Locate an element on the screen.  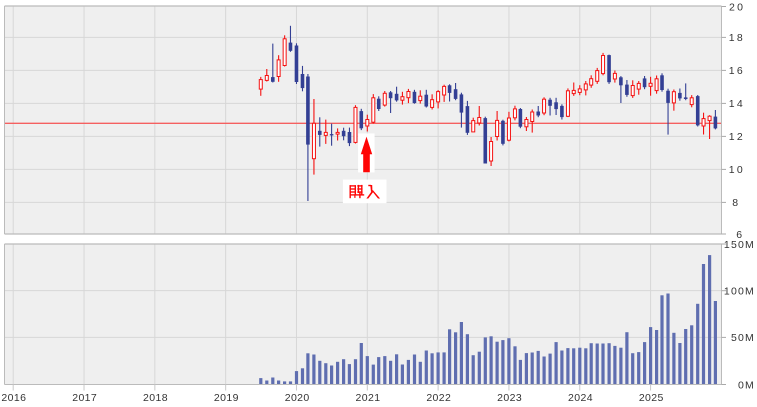
svg-text: 2021 is located at coordinates (368, 398).